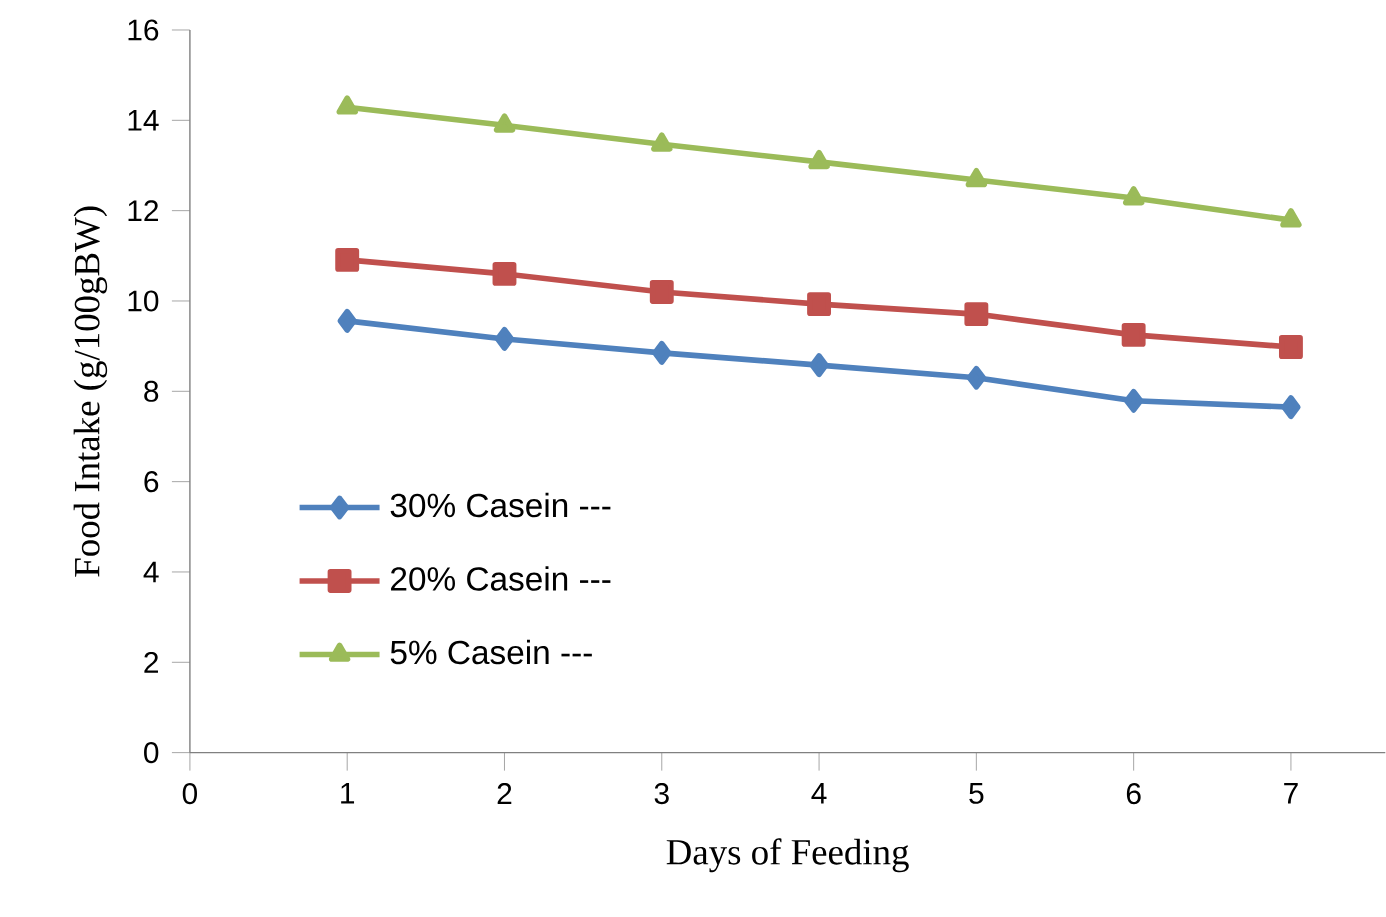 Image resolution: width=1386 pixels, height=917 pixels. I want to click on x-tick-label: 2, so click(504, 794).